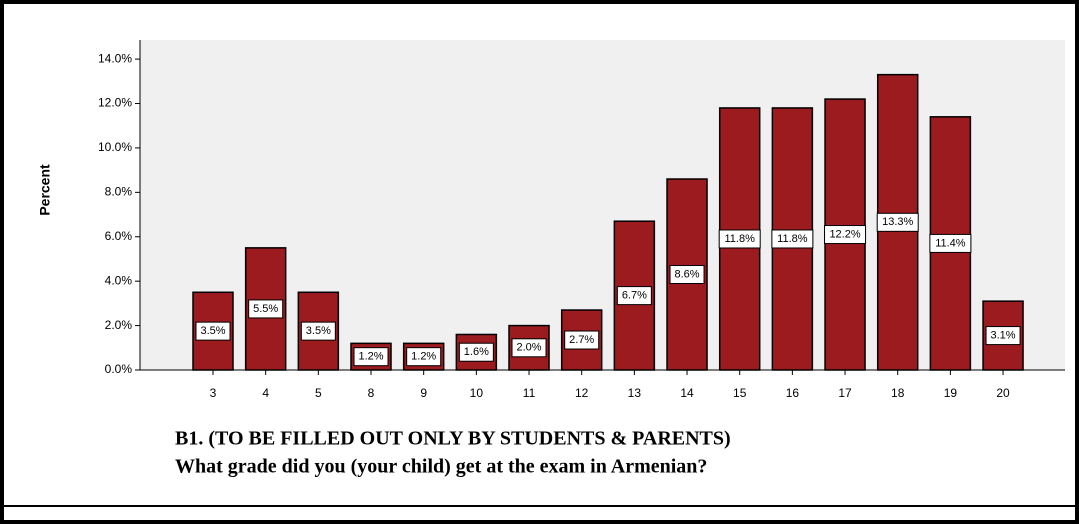 The height and width of the screenshot is (524, 1079). I want to click on y-tick-label: 6.0%, so click(119, 236).